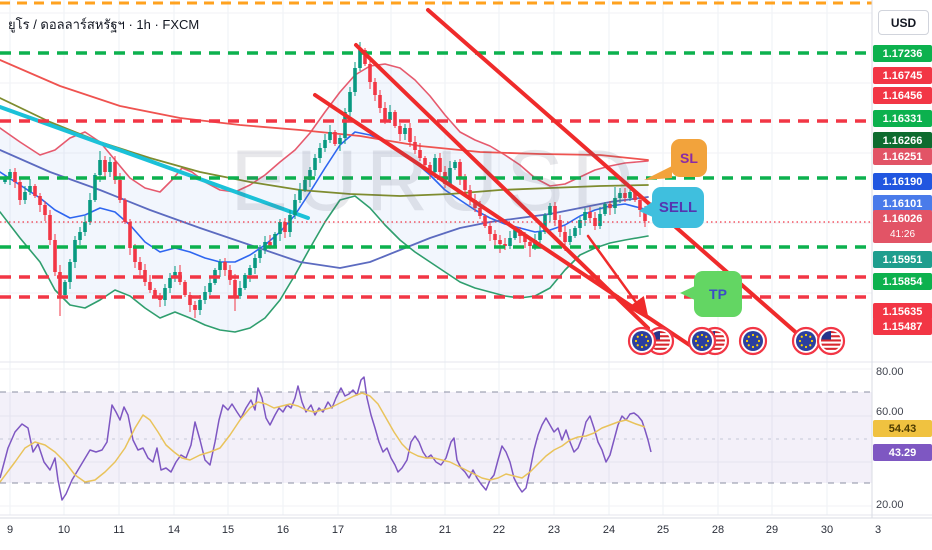 The width and height of the screenshot is (932, 550). Describe the element at coordinates (902, 226) in the screenshot. I see `price-axis-label: 1.16026 41:26` at that location.